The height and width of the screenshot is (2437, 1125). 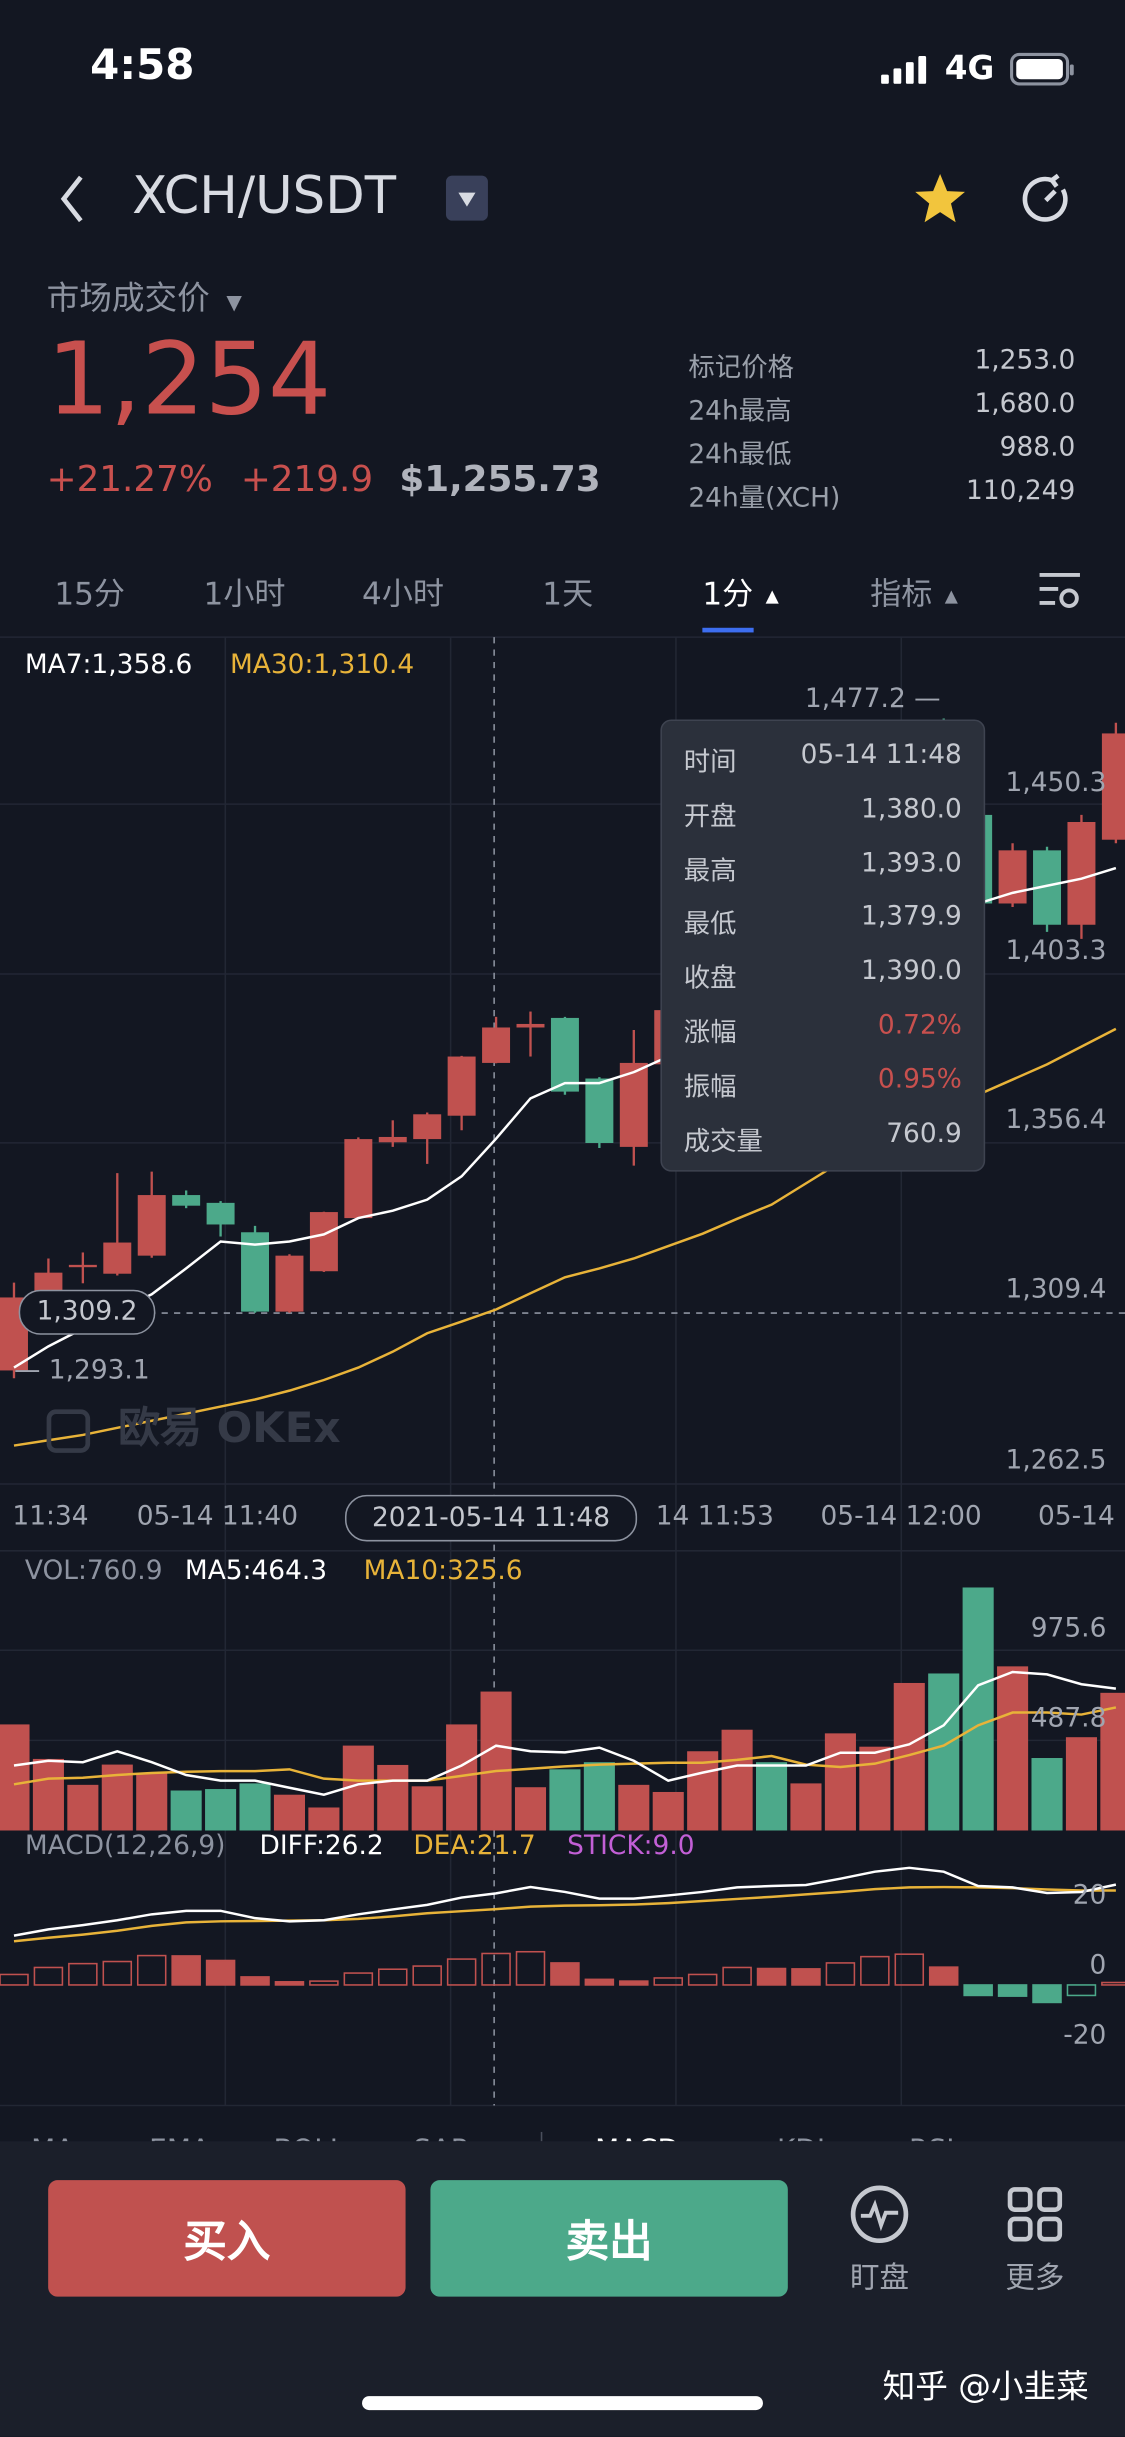 I want to click on watermark-text: 欧易 OKEx, so click(x=229, y=1428).